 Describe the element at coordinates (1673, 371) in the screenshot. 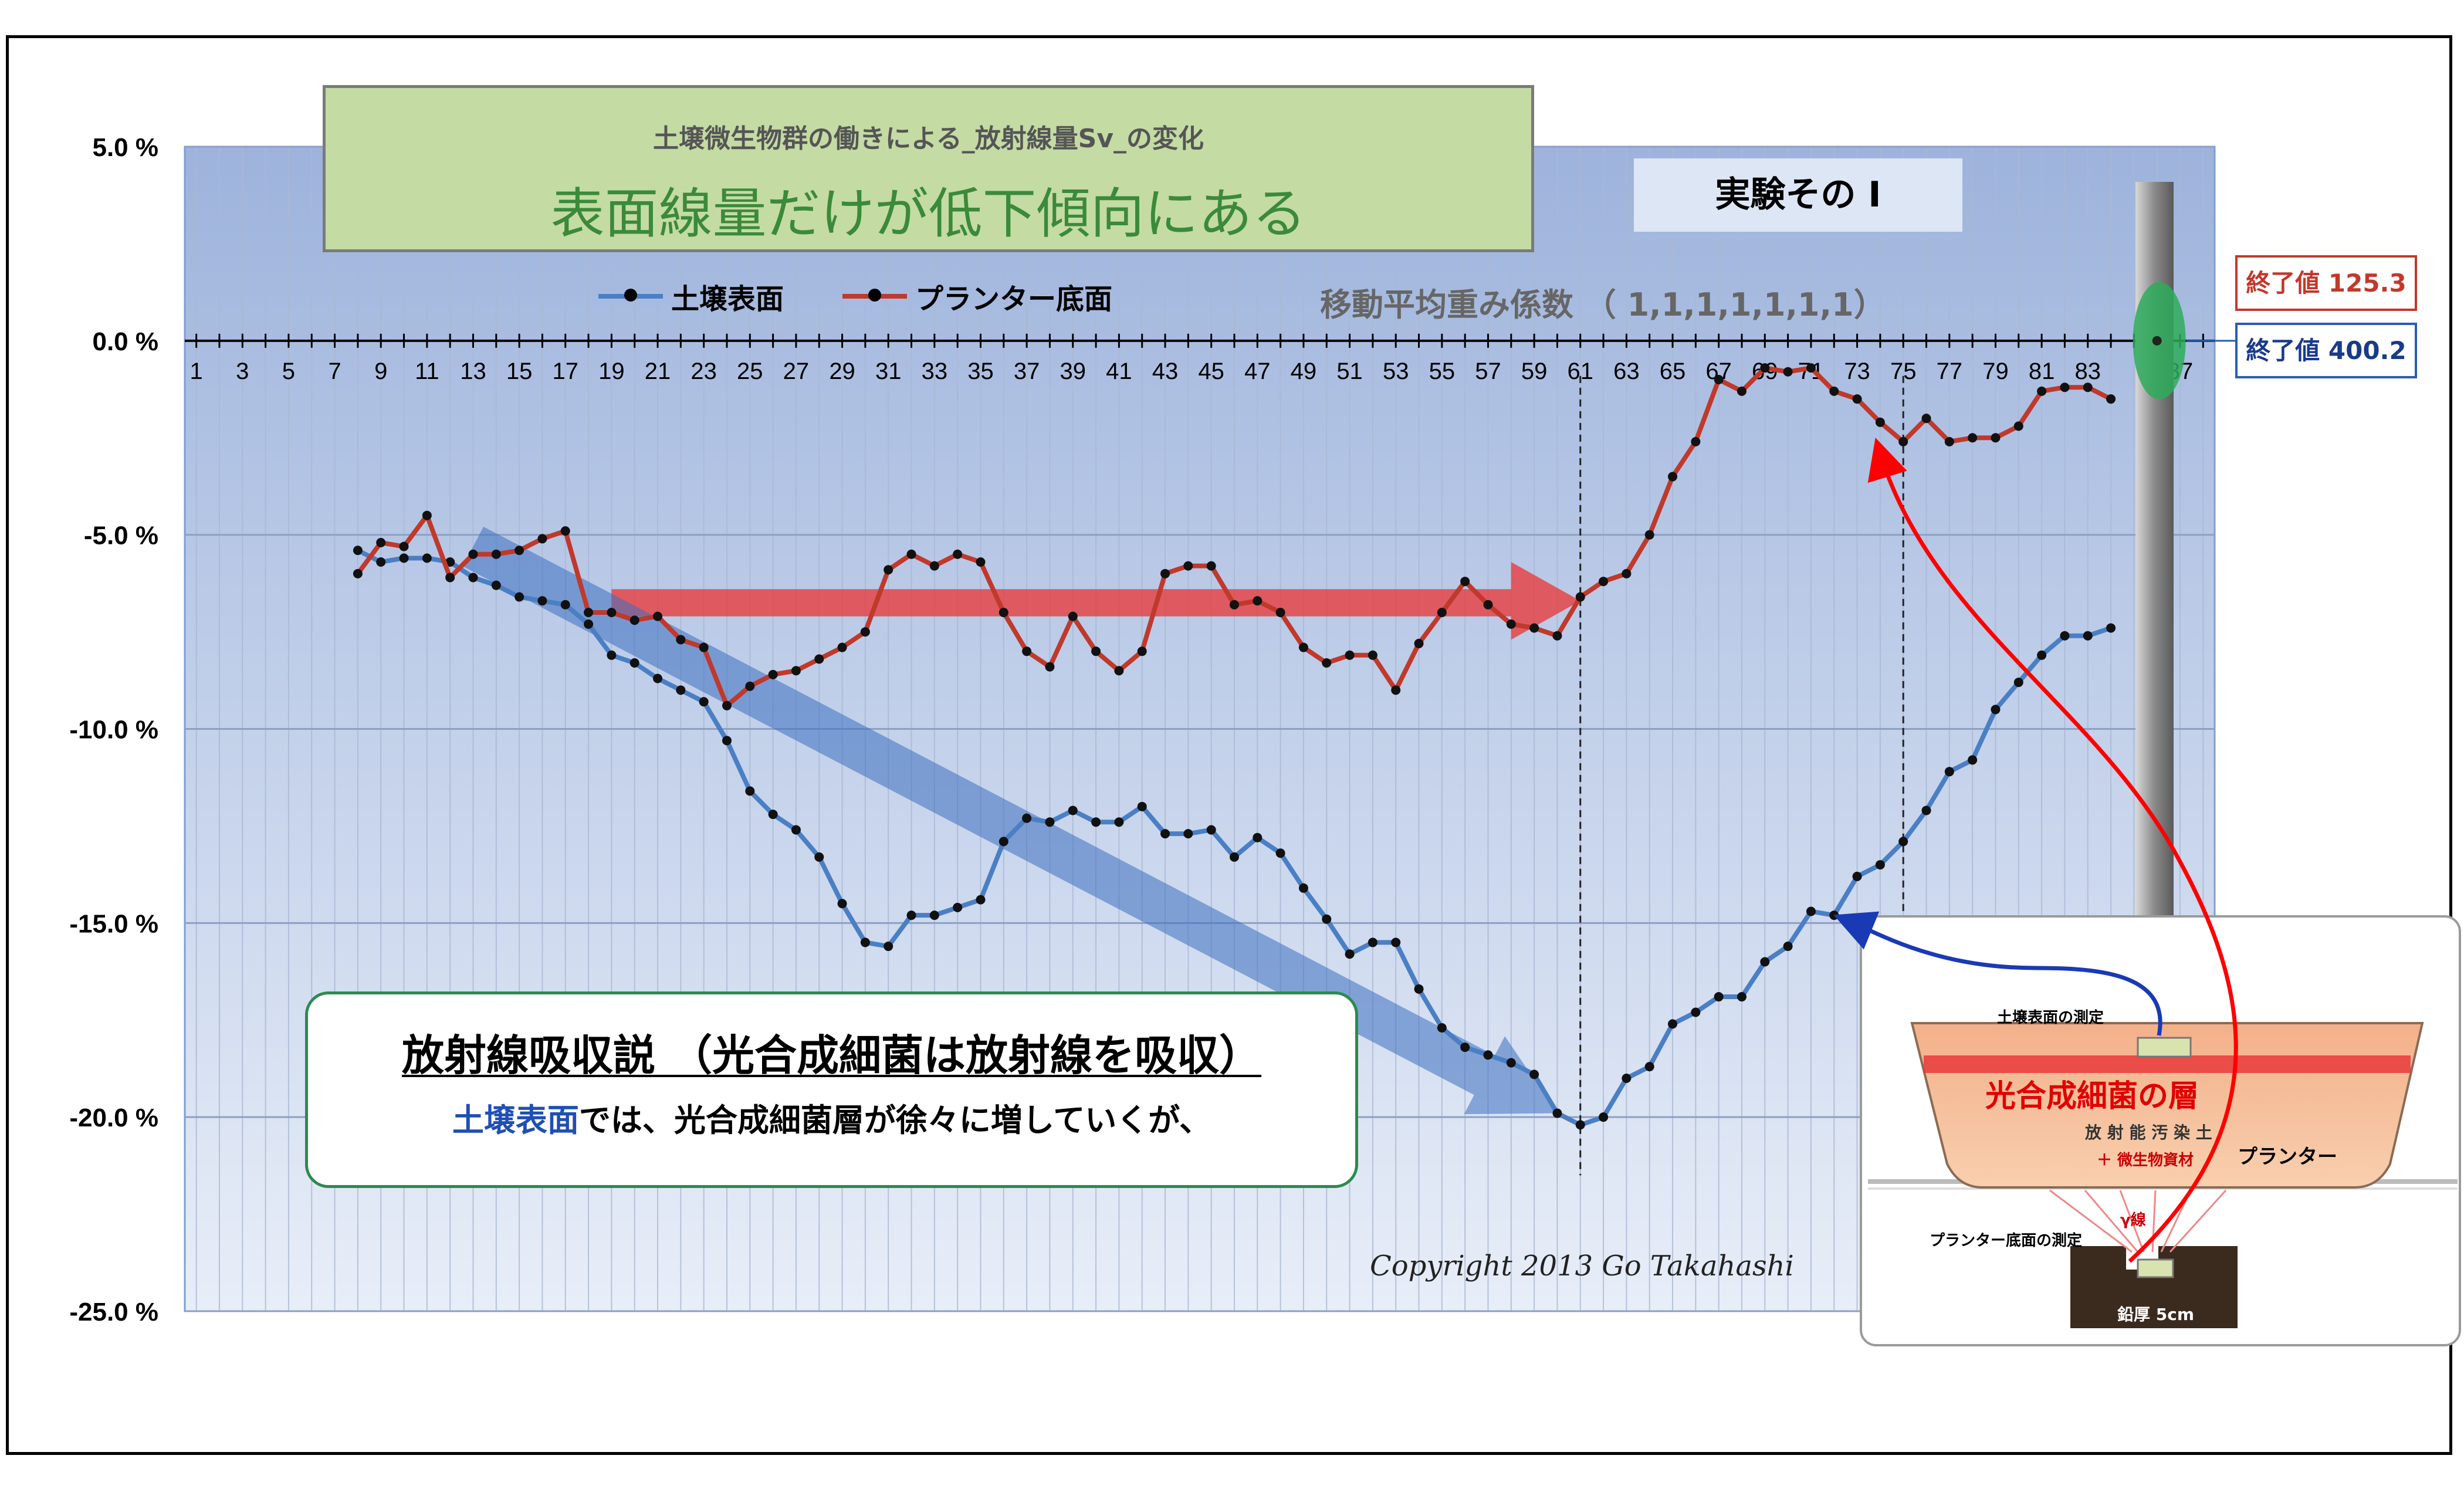

I see `x-tick-label: 65` at that location.